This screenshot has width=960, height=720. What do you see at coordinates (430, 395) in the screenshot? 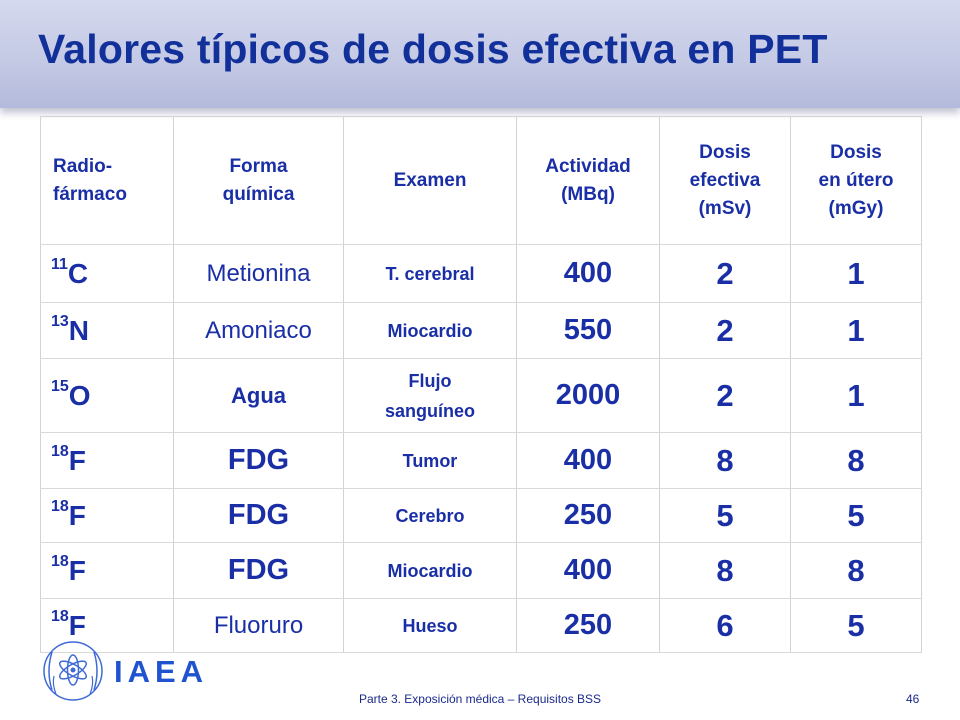
I see `examen-cell: Flujo sanguíneo` at bounding box center [430, 395].